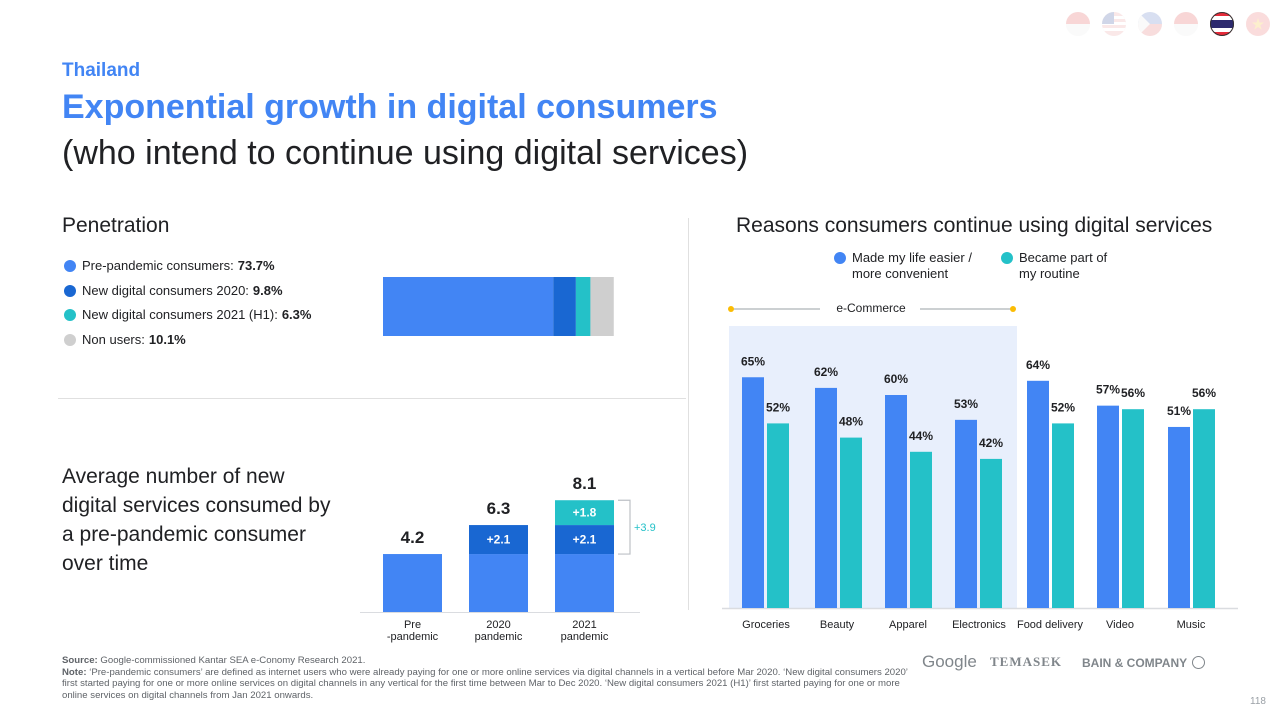 This screenshot has height=720, width=1279. I want to click on reasons-category-label: Beauty, so click(837, 625).